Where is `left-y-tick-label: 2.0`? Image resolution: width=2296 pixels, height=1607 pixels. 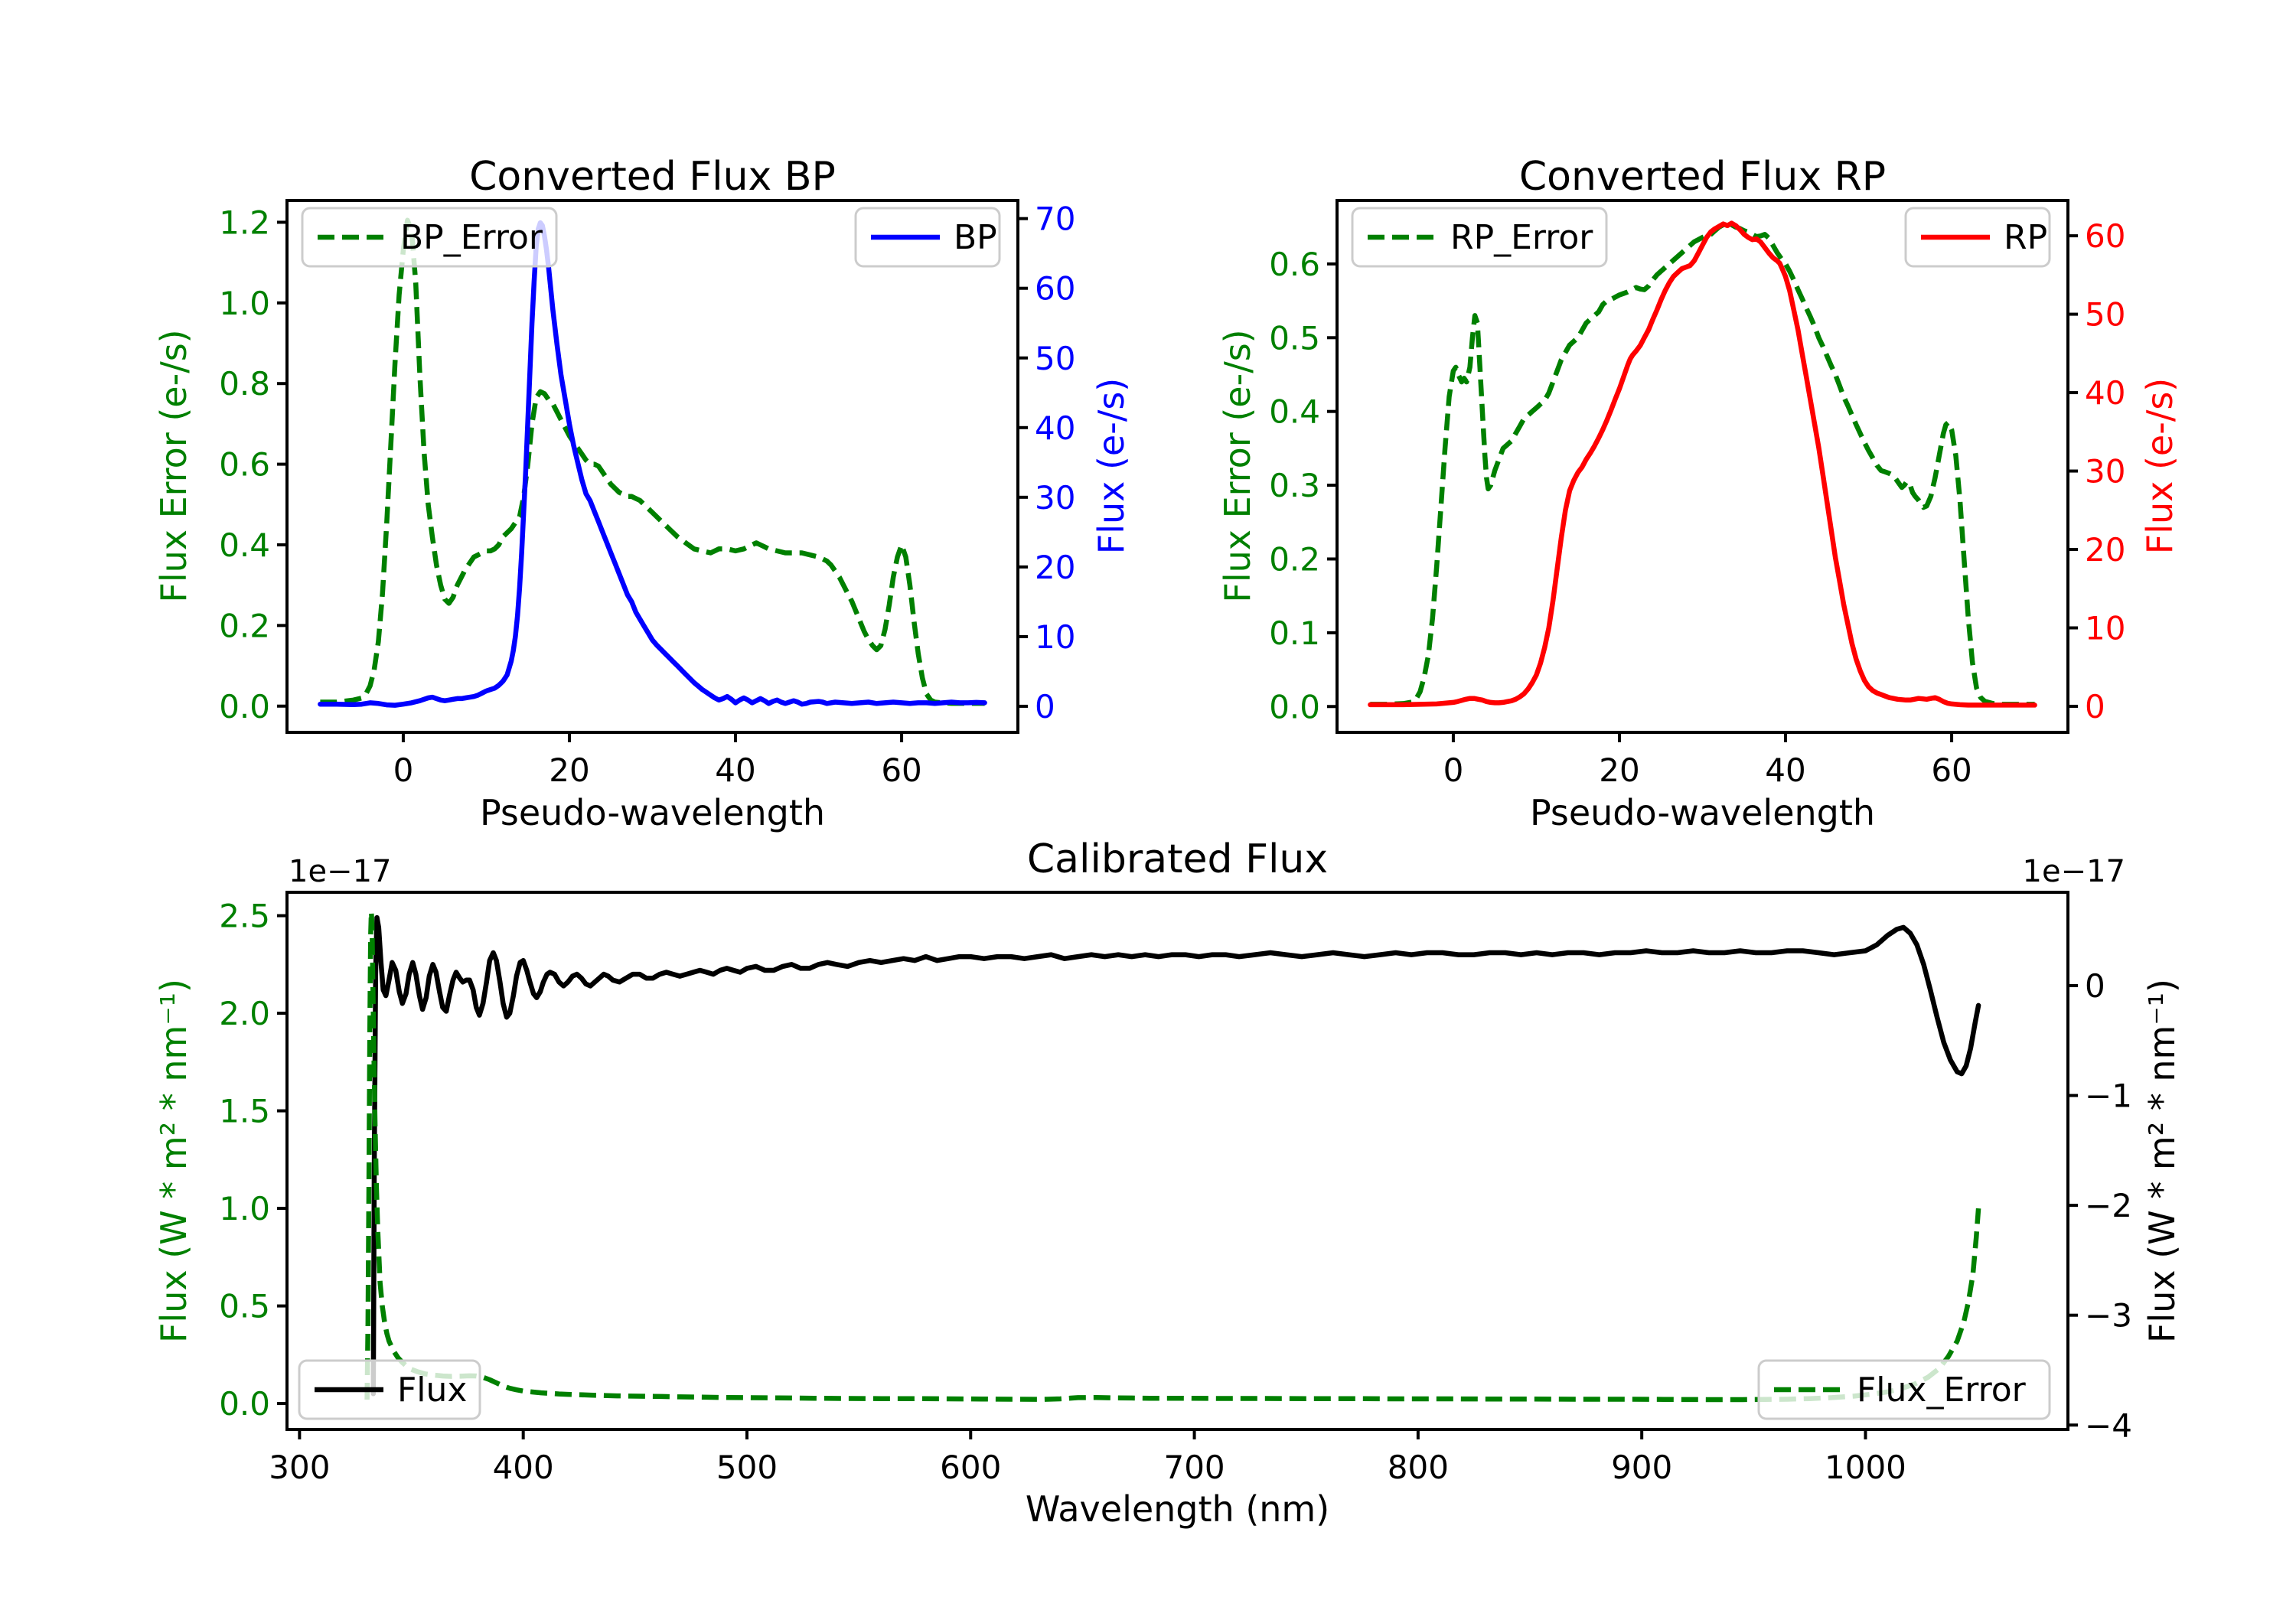 left-y-tick-label: 2.0 is located at coordinates (244, 1014).